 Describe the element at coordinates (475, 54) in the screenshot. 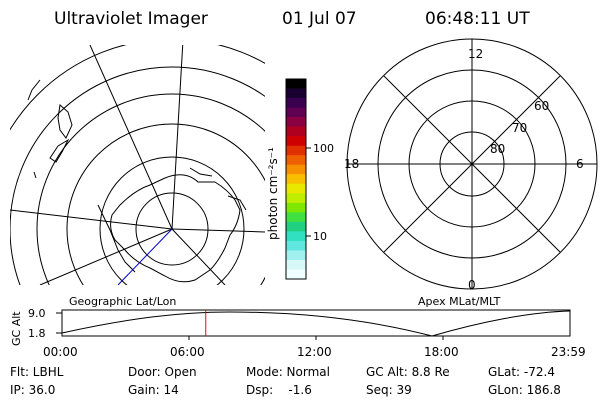

I see `mlt-label-12: 12` at that location.